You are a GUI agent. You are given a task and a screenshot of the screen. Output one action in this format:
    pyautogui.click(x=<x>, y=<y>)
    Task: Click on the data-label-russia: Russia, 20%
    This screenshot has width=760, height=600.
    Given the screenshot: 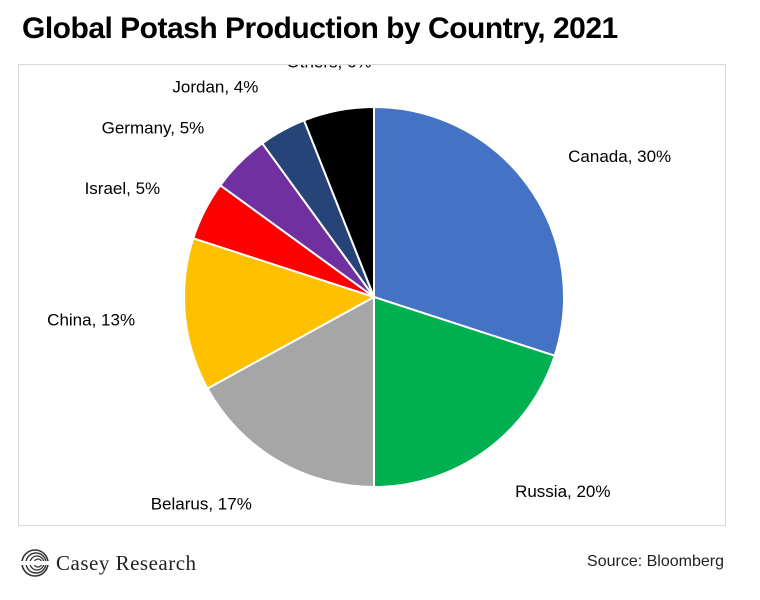 What is the action you would take?
    pyautogui.click(x=562, y=491)
    